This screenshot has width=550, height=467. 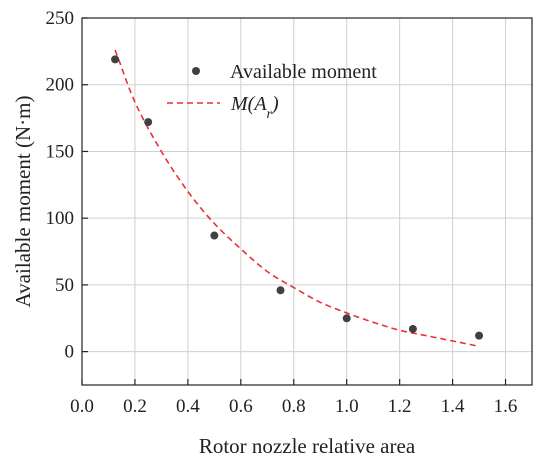 What do you see at coordinates (60, 85) in the screenshot?
I see `y-tick-label: 200` at bounding box center [60, 85].